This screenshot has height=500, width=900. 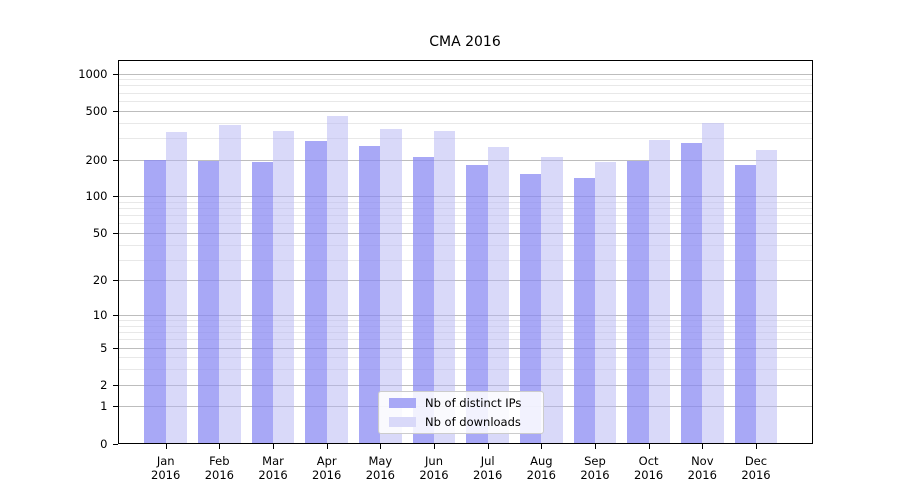 What do you see at coordinates (477, 304) in the screenshot?
I see `bar-nb-of-distinct-ips-jul` at bounding box center [477, 304].